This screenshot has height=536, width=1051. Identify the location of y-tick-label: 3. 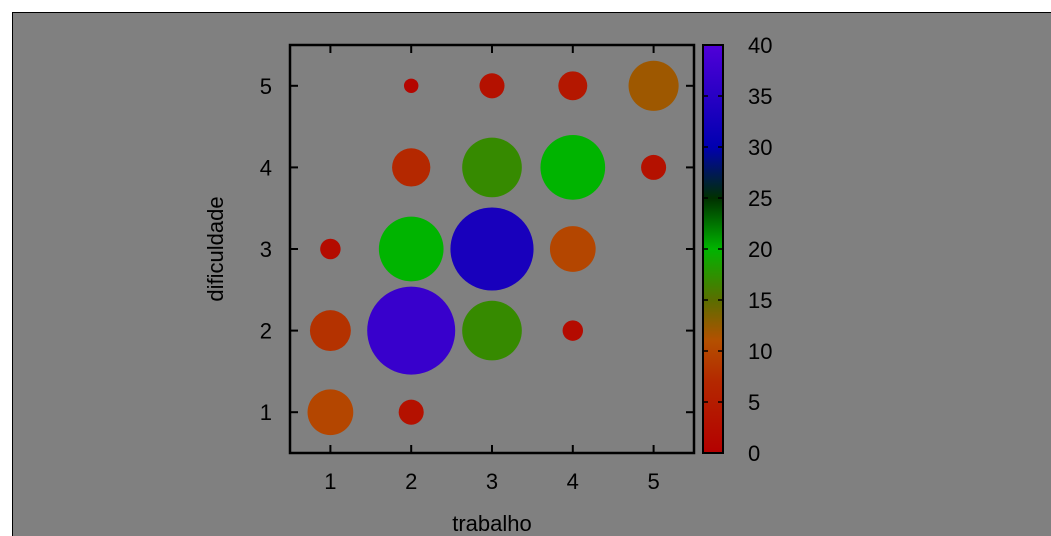
(266, 249).